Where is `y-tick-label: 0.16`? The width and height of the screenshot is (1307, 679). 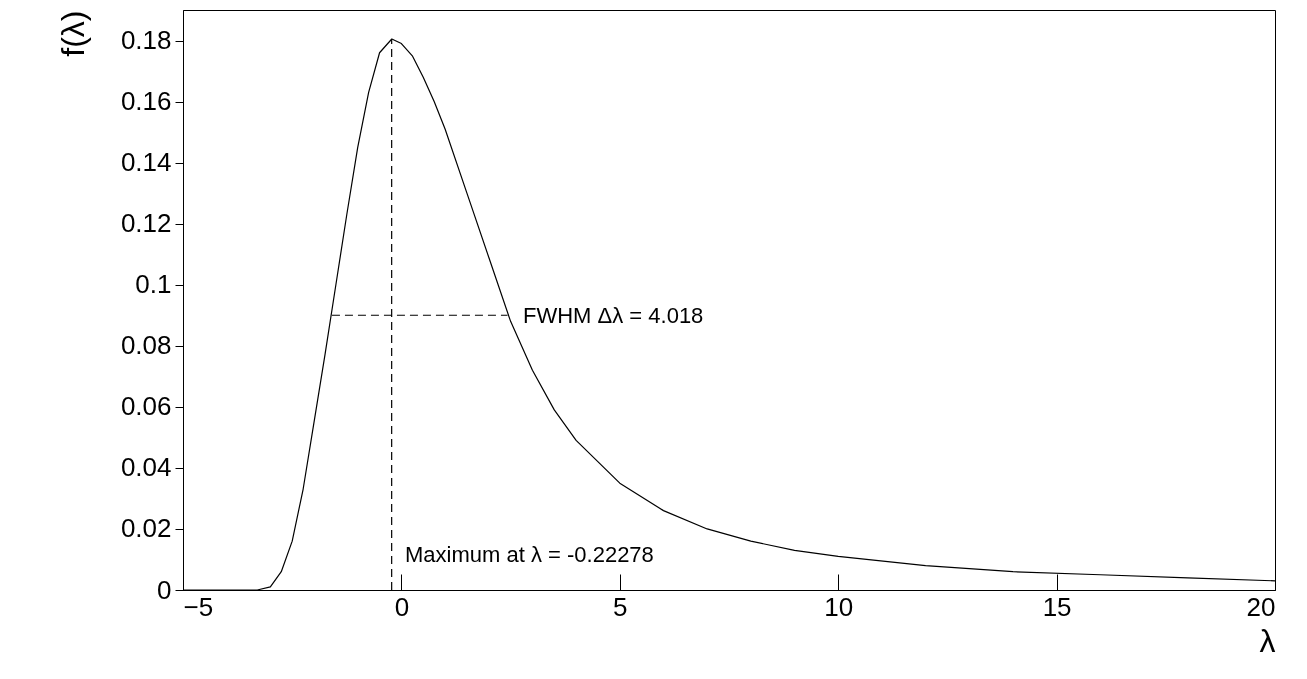 y-tick-label: 0.16 is located at coordinates (146, 101).